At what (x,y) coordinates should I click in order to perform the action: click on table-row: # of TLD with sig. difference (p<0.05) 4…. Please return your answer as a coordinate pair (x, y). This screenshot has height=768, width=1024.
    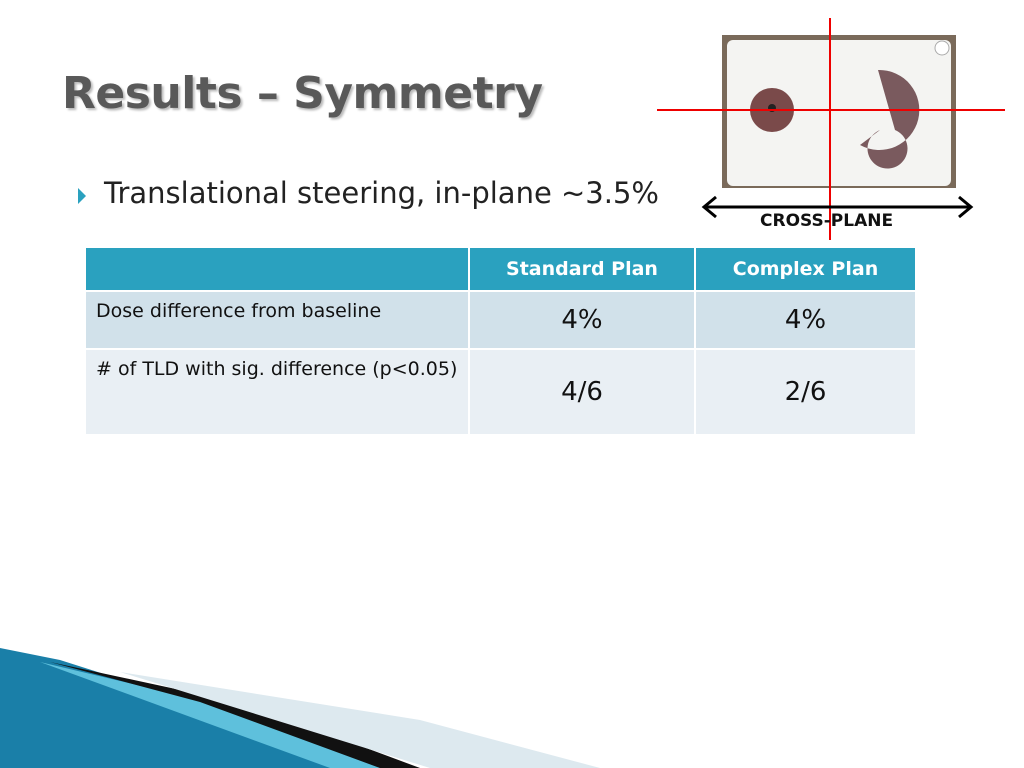
    Looking at the image, I should click on (500, 392).